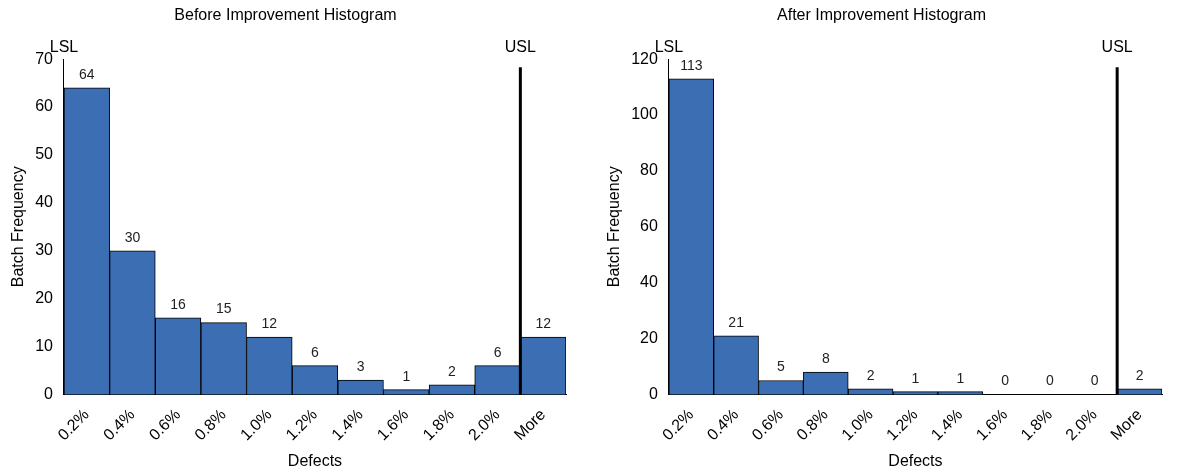 This screenshot has width=1192, height=475. What do you see at coordinates (649, 170) in the screenshot?
I see `y-tick-label: 80` at bounding box center [649, 170].